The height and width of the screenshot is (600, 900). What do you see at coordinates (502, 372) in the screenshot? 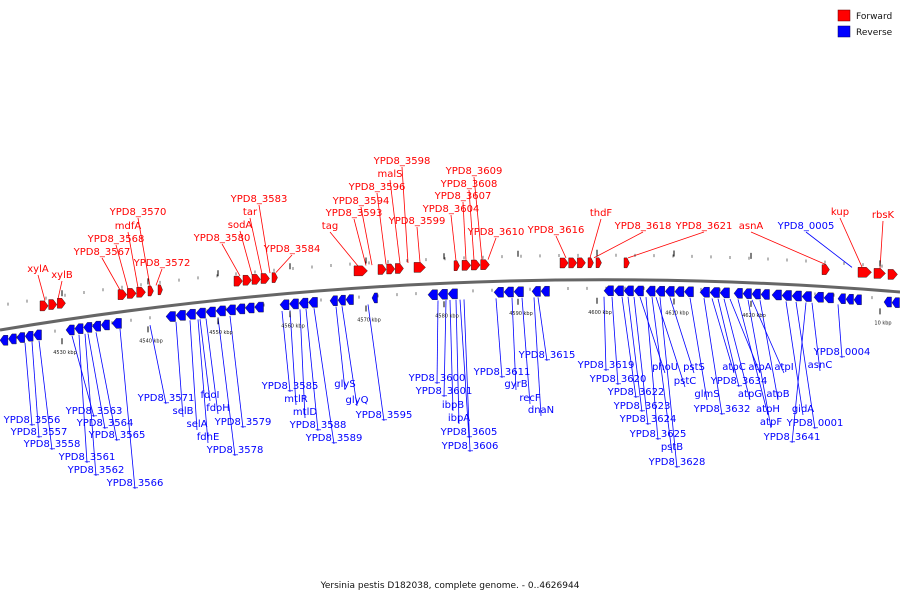
I see `reverse-gene-YPD8_3611-label: YPD8_3611` at bounding box center [502, 372].